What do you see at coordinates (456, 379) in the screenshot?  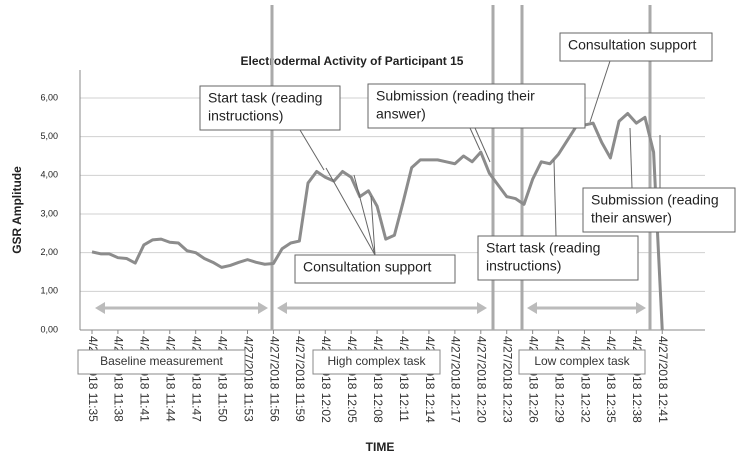 I see `x-tick-label: 4/27/2018 12:17` at bounding box center [456, 379].